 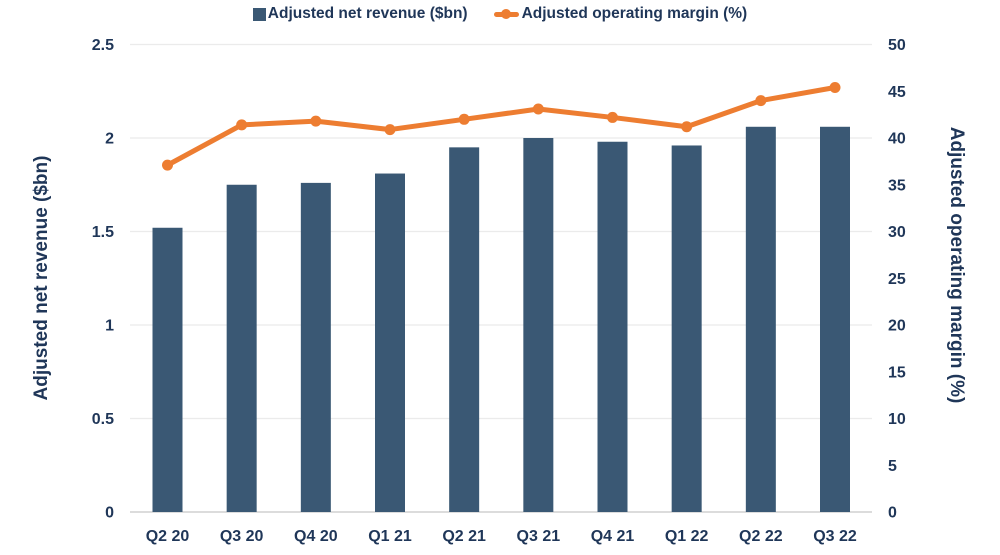 I want to click on right-tick-label: 10, so click(x=897, y=419).